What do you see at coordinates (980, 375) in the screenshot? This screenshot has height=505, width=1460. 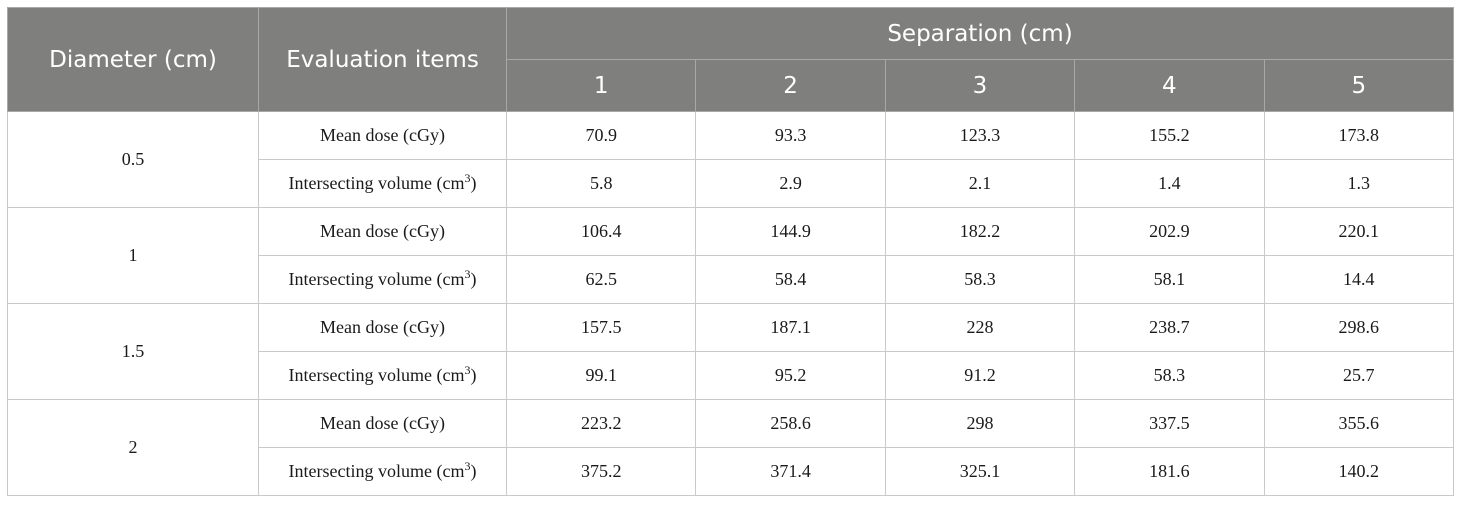 I see `value-cell: 91.2` at bounding box center [980, 375].